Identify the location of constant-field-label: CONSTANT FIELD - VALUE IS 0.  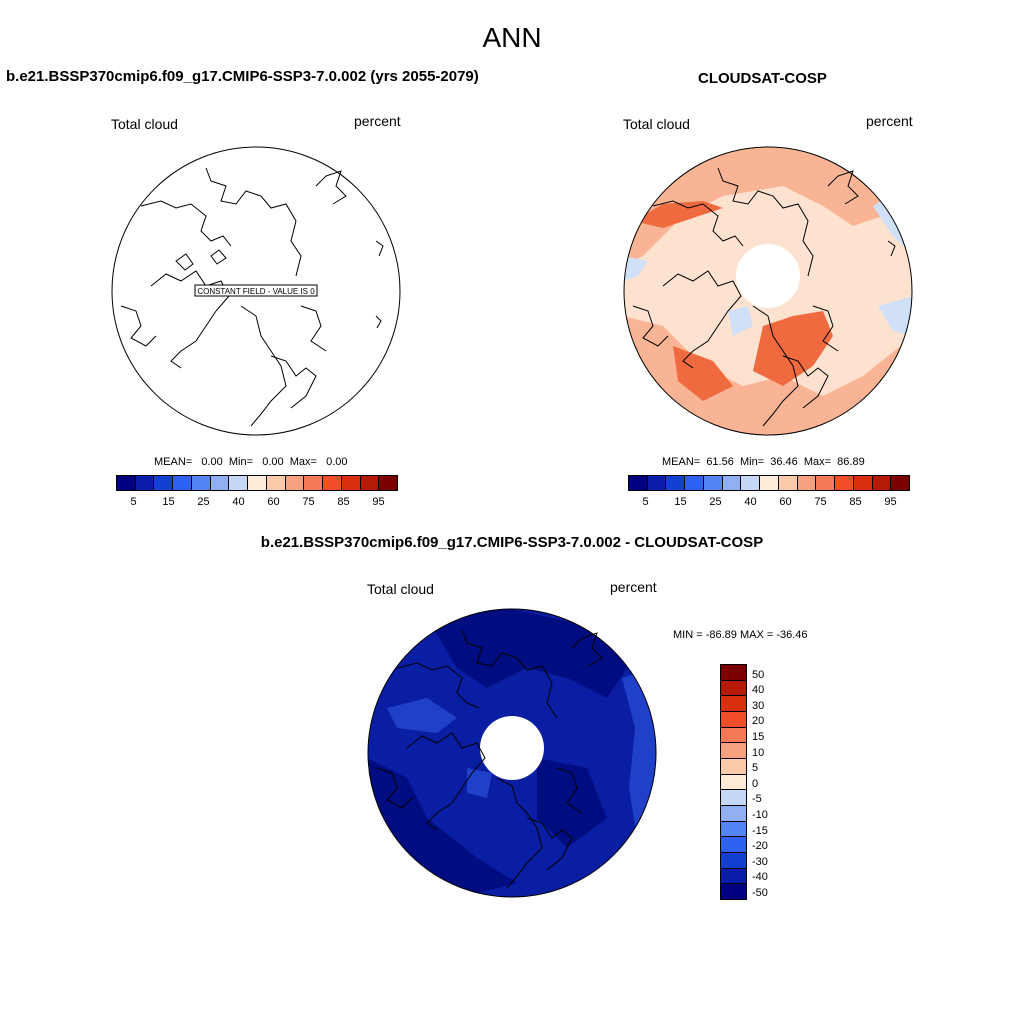
(256, 291).